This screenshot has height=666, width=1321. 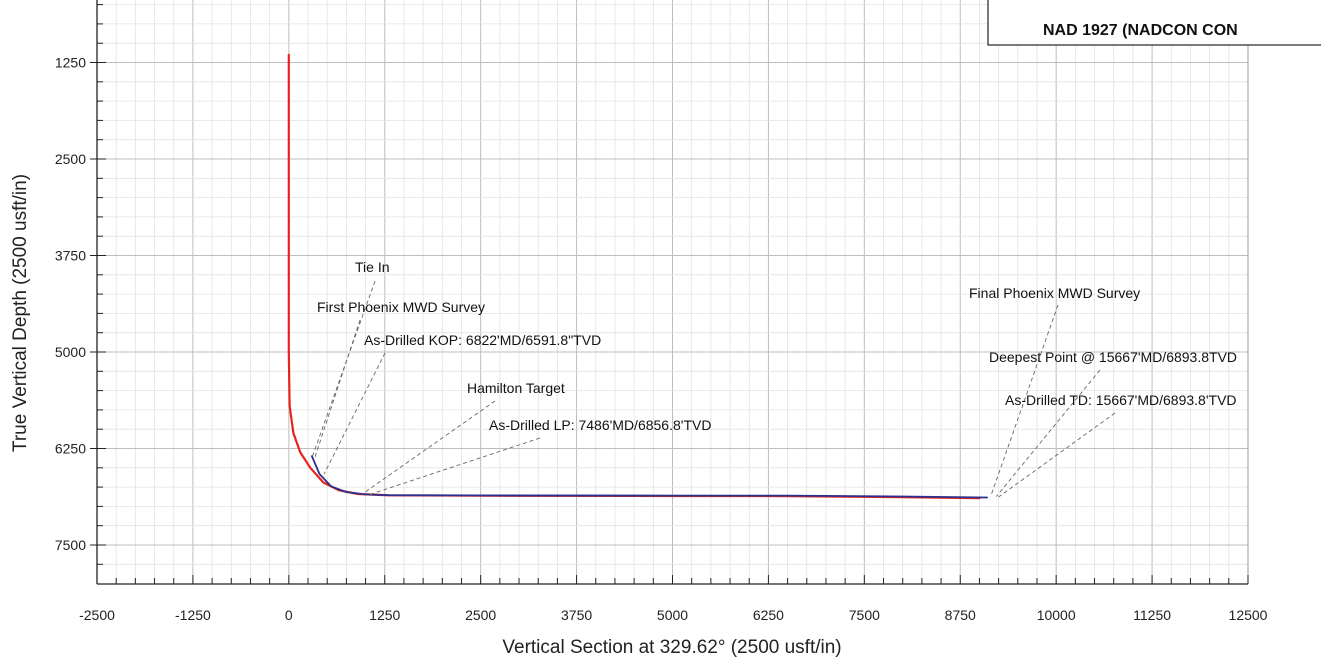 What do you see at coordinates (70, 352) in the screenshot?
I see `y-tick-label: 5000` at bounding box center [70, 352].